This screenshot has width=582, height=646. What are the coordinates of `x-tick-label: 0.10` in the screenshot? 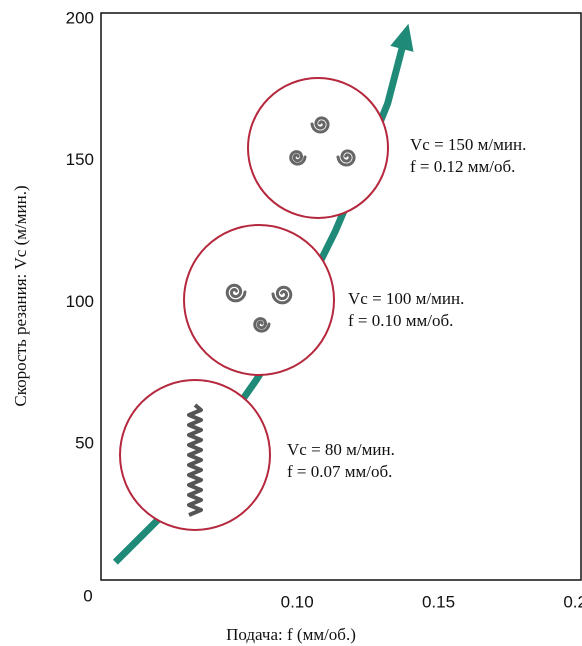 It's located at (297, 601).